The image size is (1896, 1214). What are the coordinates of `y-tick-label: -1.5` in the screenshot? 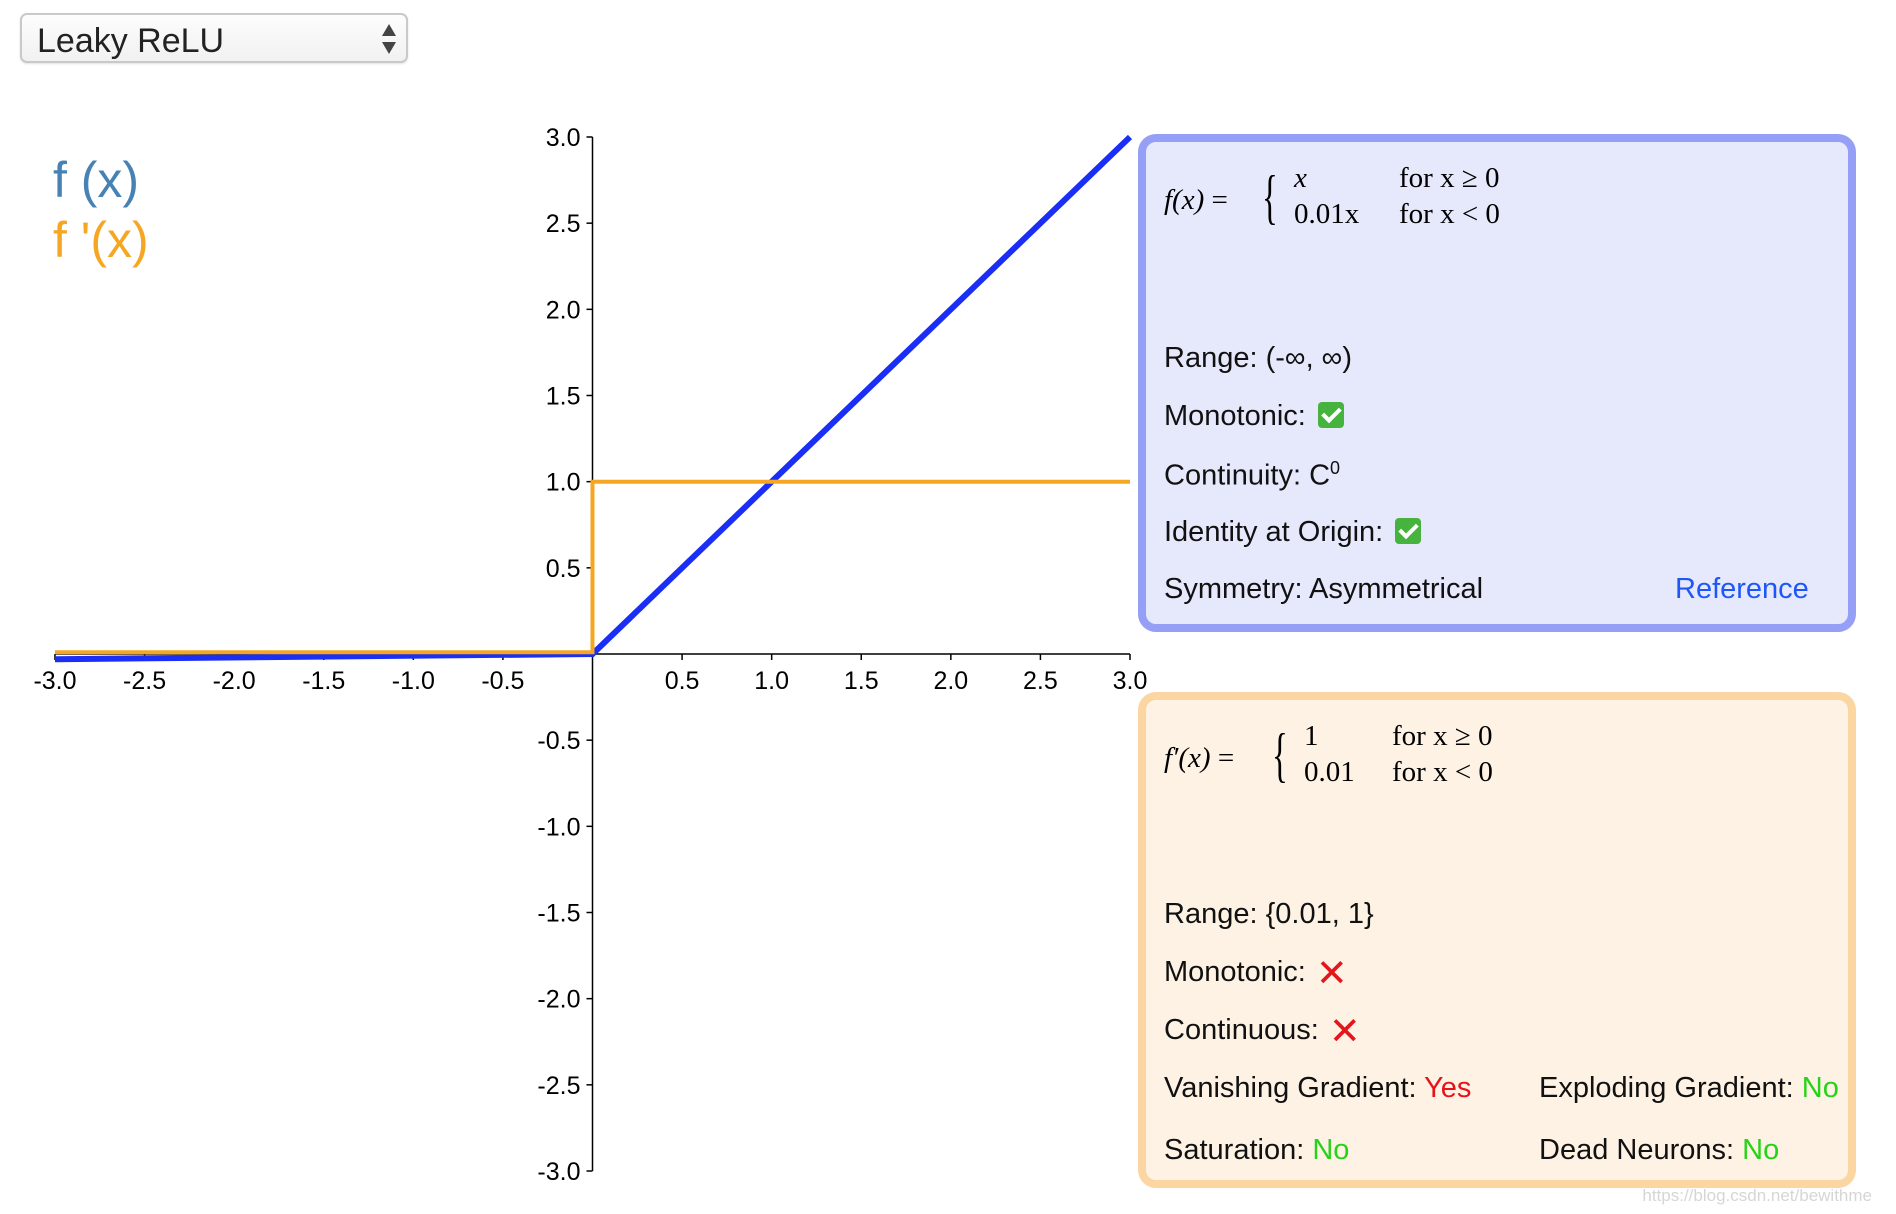 It's located at (558, 914).